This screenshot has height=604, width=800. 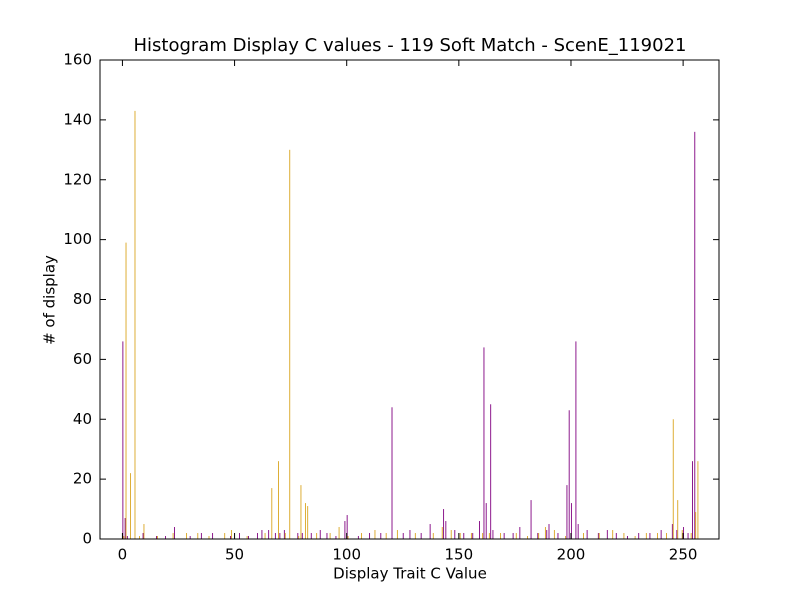 What do you see at coordinates (459, 555) in the screenshot?
I see `x-tick-label: 150` at bounding box center [459, 555].